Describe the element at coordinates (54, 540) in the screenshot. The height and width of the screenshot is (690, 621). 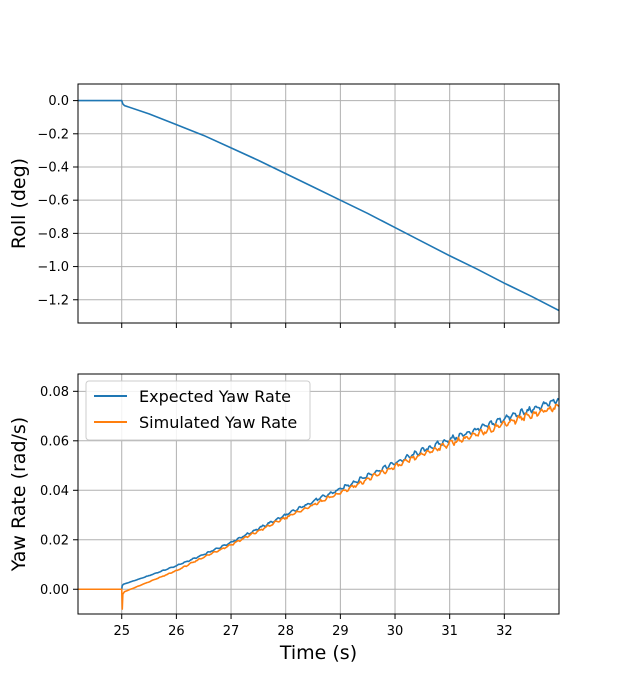
I see `y-tick-label: 0.02` at that location.